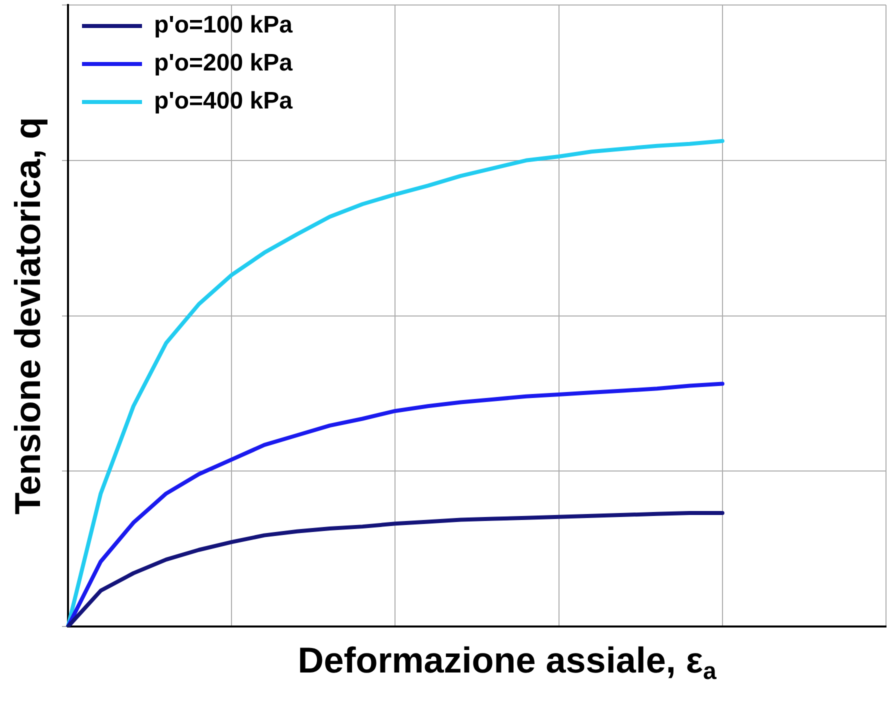 This screenshot has height=709, width=889. Describe the element at coordinates (224, 25) in the screenshot. I see `legend-label: p'o=100 kPa` at that location.